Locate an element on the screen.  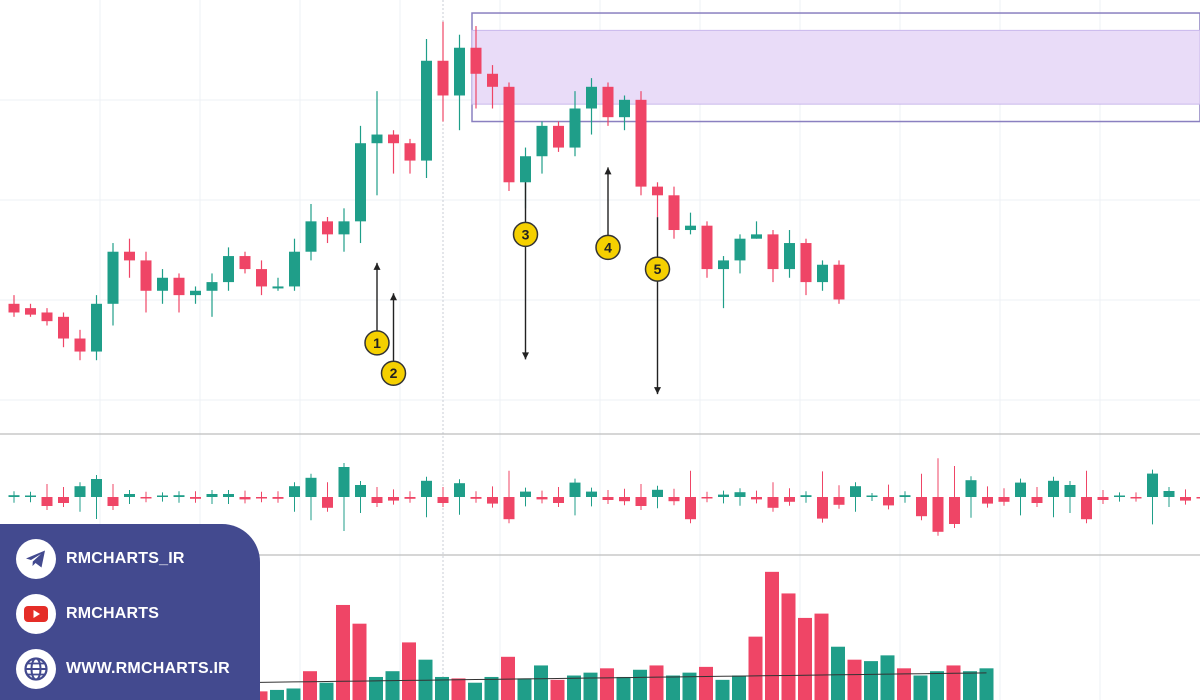
youtube-icon is located at coordinates (36, 614).